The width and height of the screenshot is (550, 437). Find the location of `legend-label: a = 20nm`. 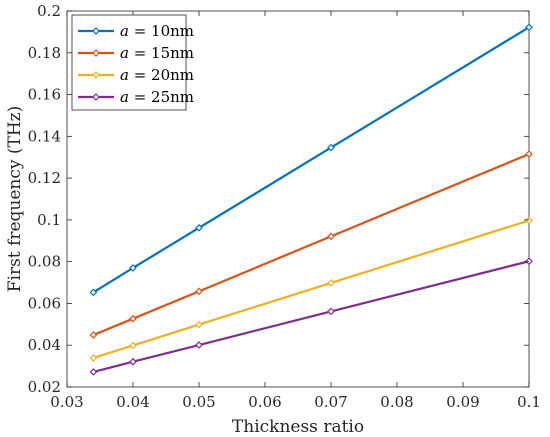

legend-label: a = 20nm is located at coordinates (157, 75).